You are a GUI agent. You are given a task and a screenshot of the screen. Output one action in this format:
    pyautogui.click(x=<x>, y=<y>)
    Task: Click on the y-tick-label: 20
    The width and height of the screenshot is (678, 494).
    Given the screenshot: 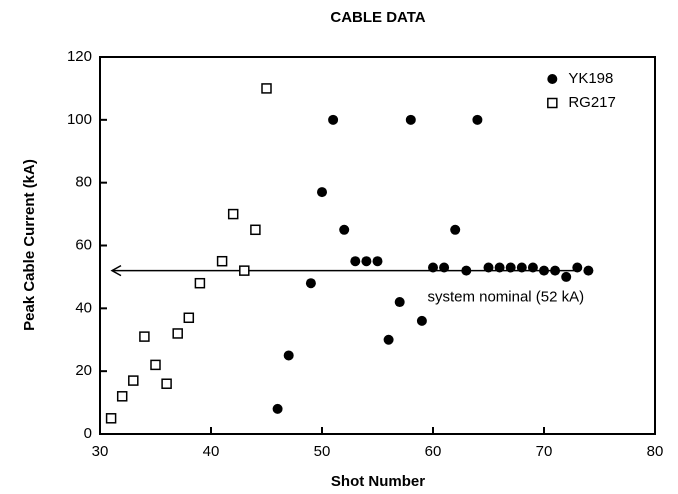 What is the action you would take?
    pyautogui.click(x=83, y=370)
    